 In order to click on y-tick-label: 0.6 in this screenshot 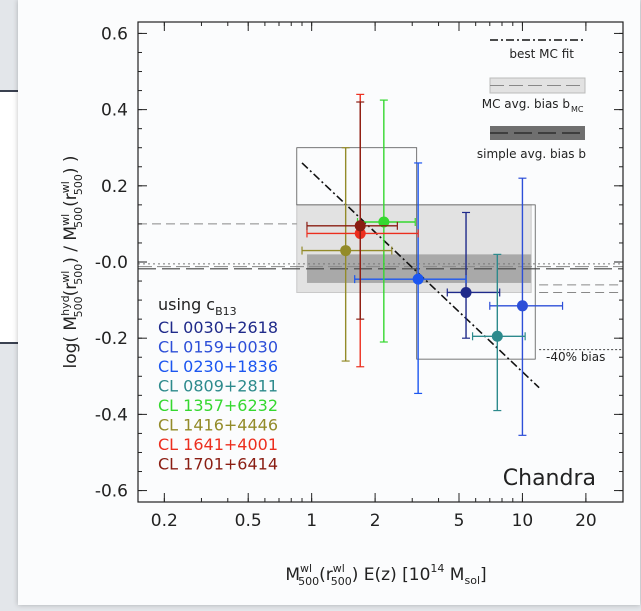, I will do `click(114, 34)`.